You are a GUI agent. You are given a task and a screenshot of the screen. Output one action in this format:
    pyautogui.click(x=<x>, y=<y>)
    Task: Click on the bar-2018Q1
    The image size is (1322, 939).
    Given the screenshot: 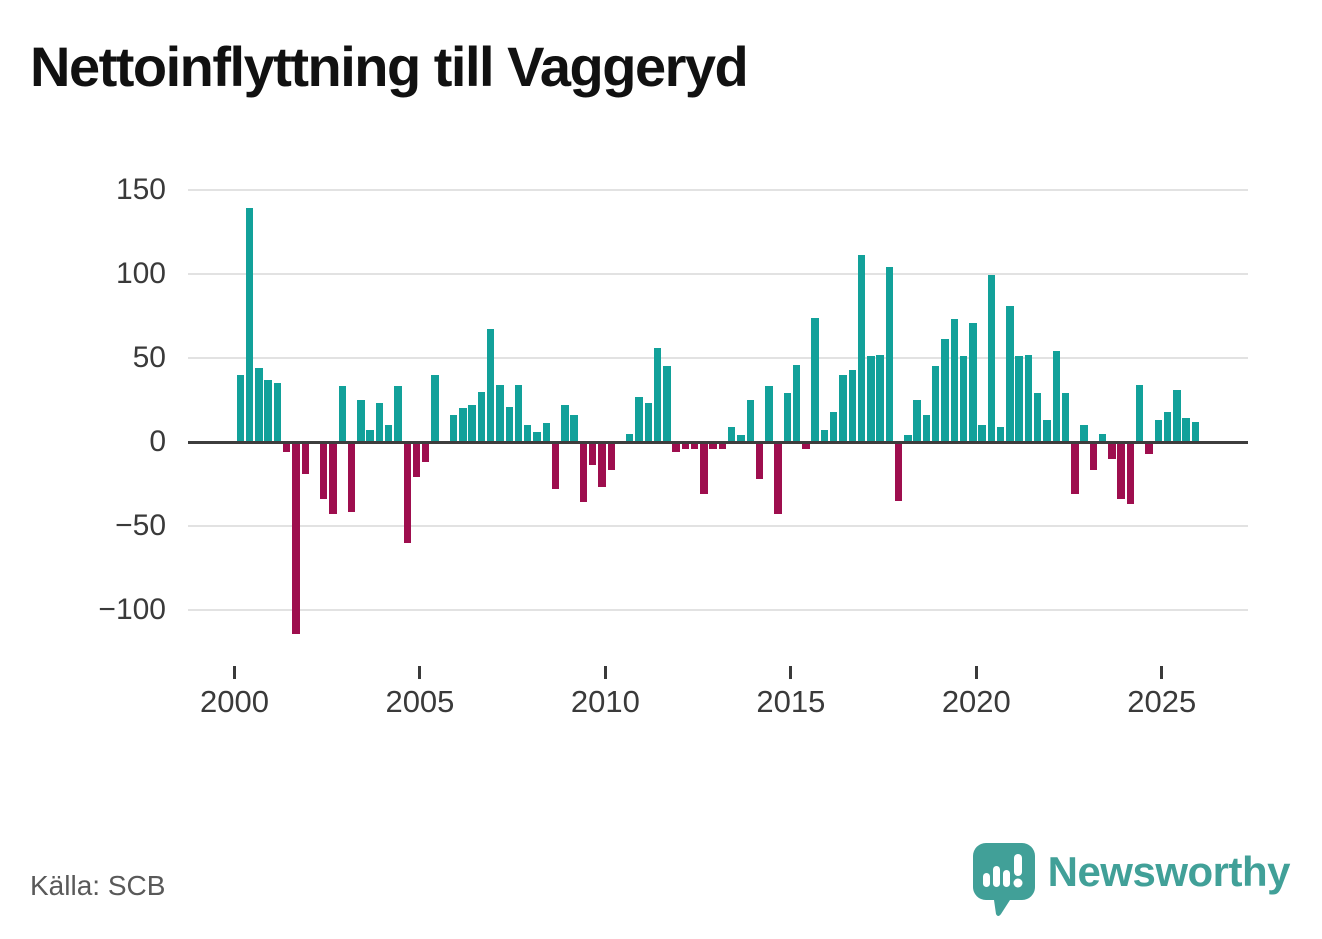 What is the action you would take?
    pyautogui.click(x=908, y=438)
    